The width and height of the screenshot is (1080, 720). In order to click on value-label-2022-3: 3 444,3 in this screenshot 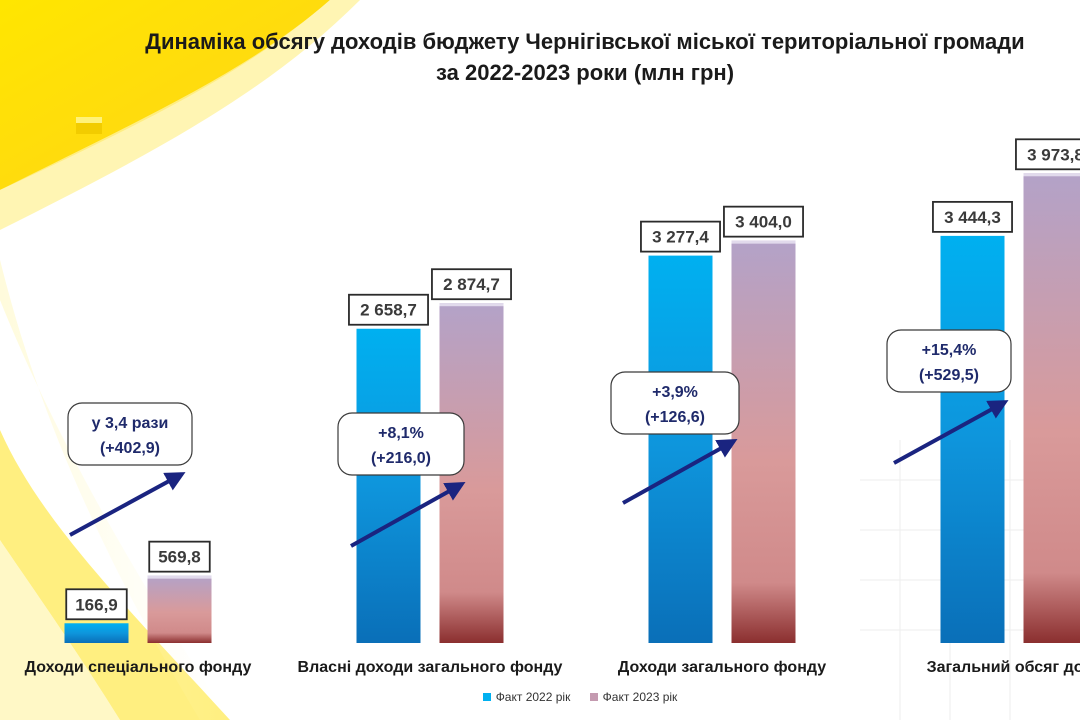, I will do `click(972, 217)`.